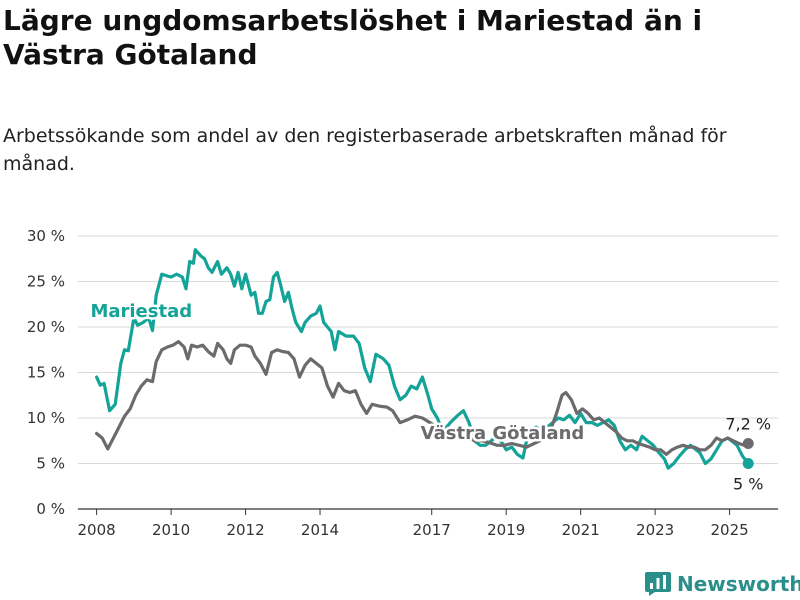 This screenshot has width=800, height=600. I want to click on y-tick-label: 20 %, so click(46, 327).